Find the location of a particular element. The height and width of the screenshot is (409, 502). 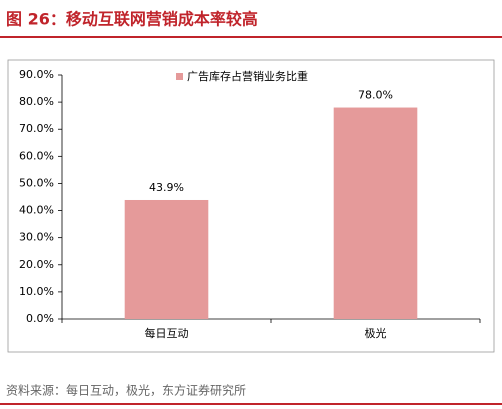

y-tick-label: 80.0% is located at coordinates (36, 101).